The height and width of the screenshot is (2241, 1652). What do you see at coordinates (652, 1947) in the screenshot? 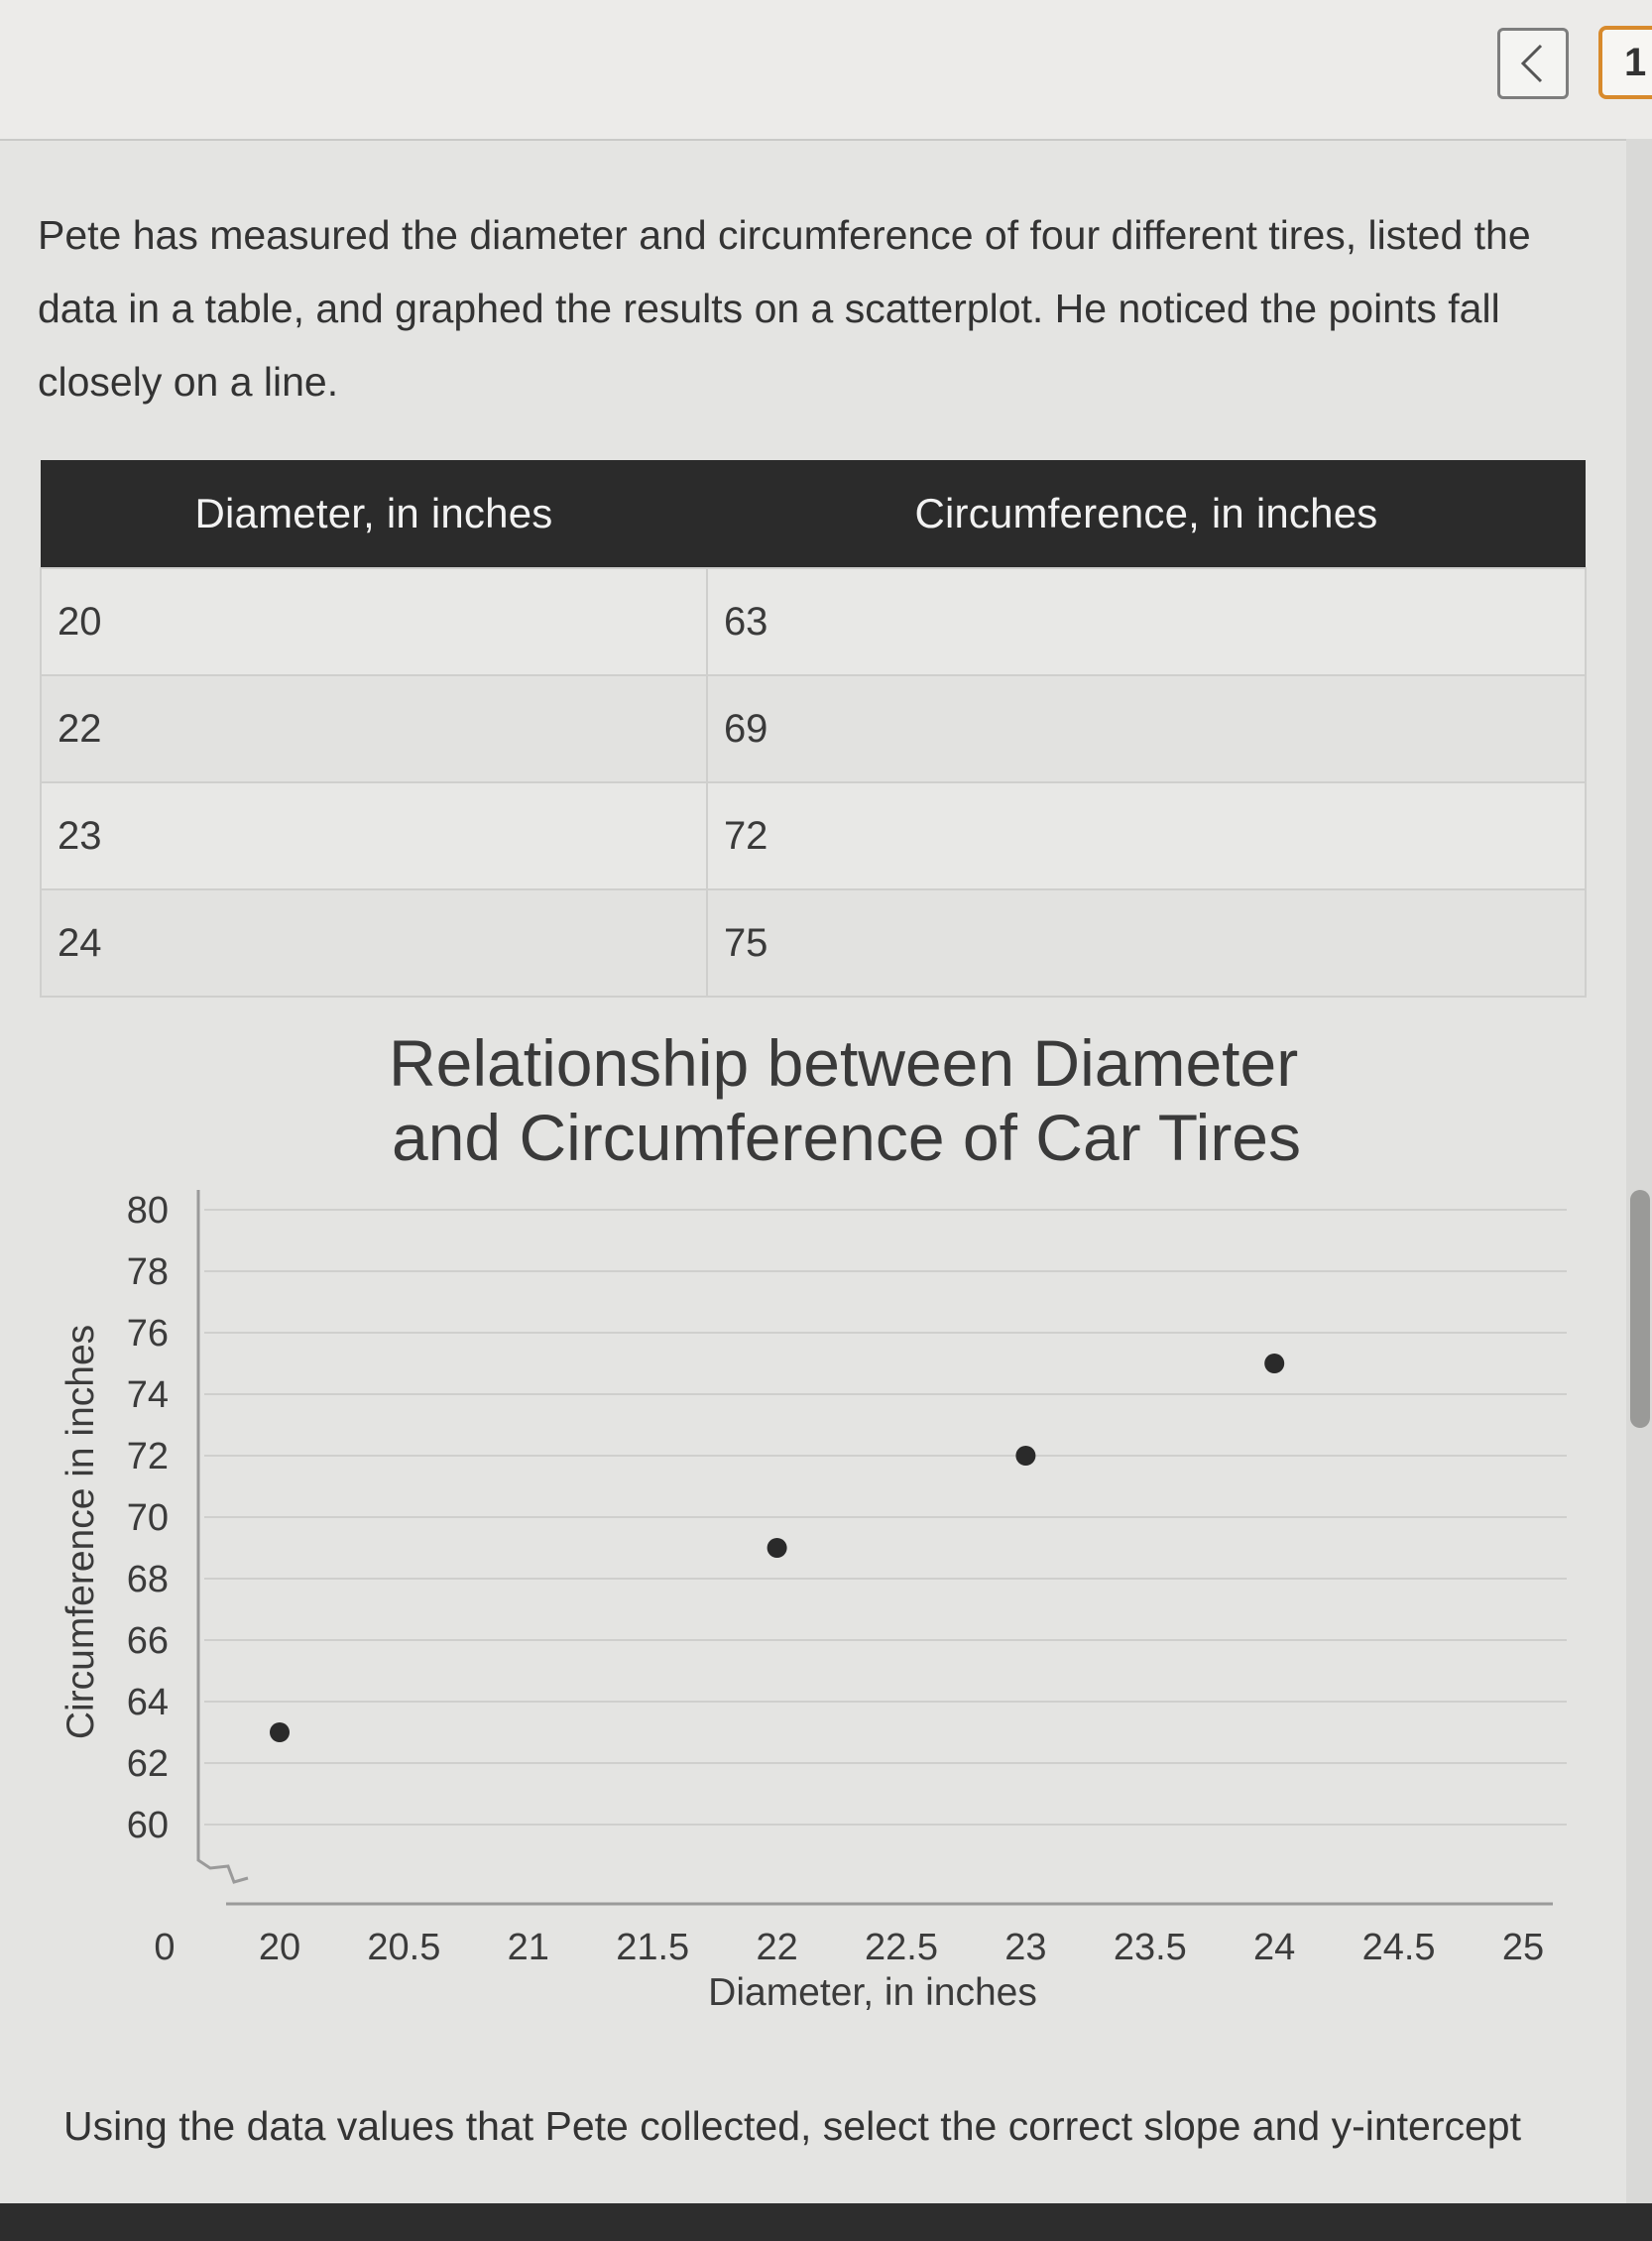
I see `x-tick-label: 21.5` at bounding box center [652, 1947].